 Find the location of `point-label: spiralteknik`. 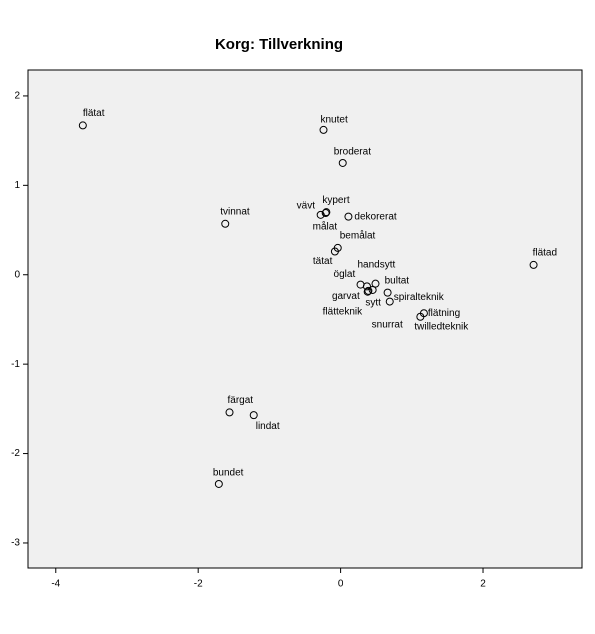

point-label: spiralteknik is located at coordinates (419, 297).